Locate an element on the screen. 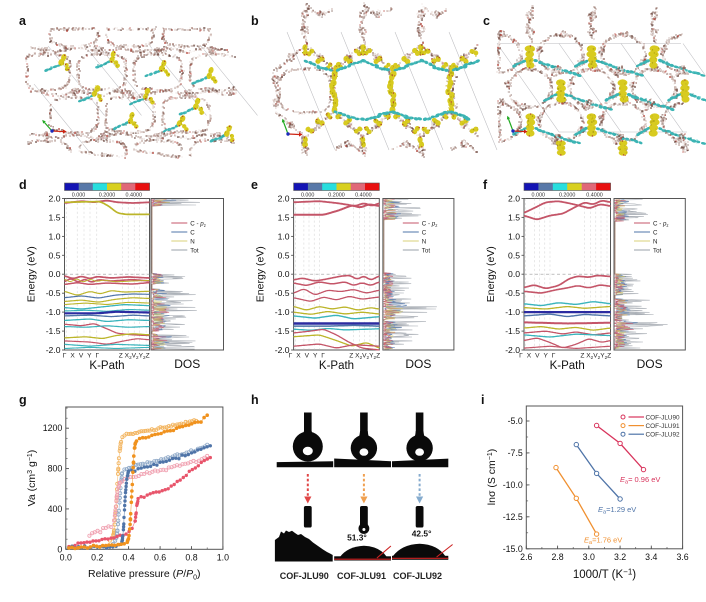 The width and height of the screenshot is (706, 602). svg-text: 0.6 is located at coordinates (160, 557).